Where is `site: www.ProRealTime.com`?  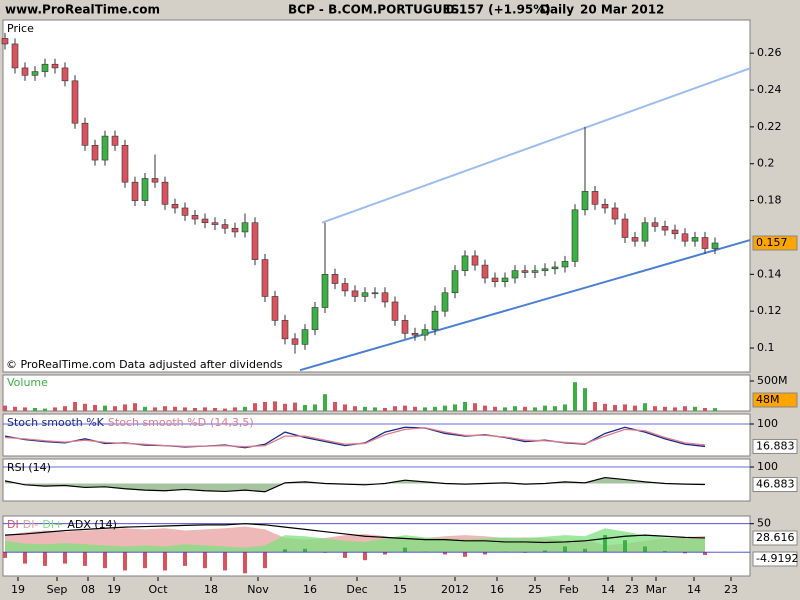
site: www.ProRealTime.com is located at coordinates (82, 10).